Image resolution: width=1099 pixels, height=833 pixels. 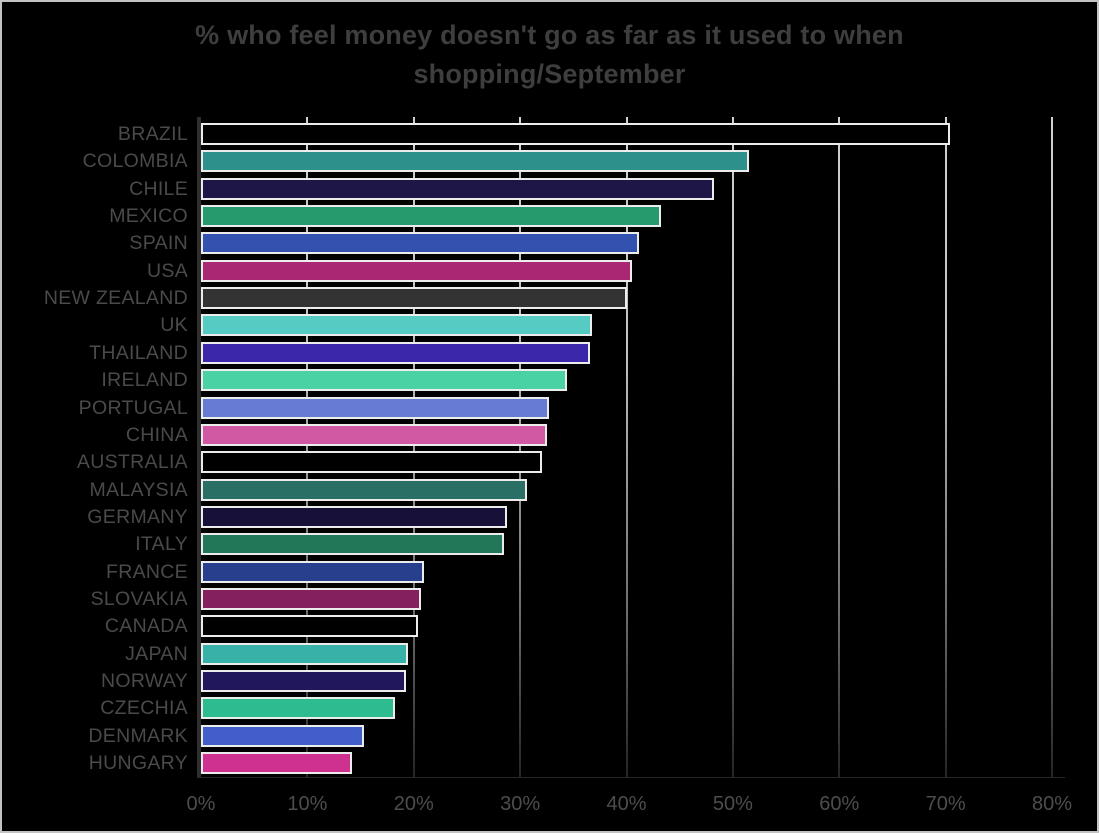 What do you see at coordinates (416, 270) in the screenshot?
I see `bar-usa` at bounding box center [416, 270].